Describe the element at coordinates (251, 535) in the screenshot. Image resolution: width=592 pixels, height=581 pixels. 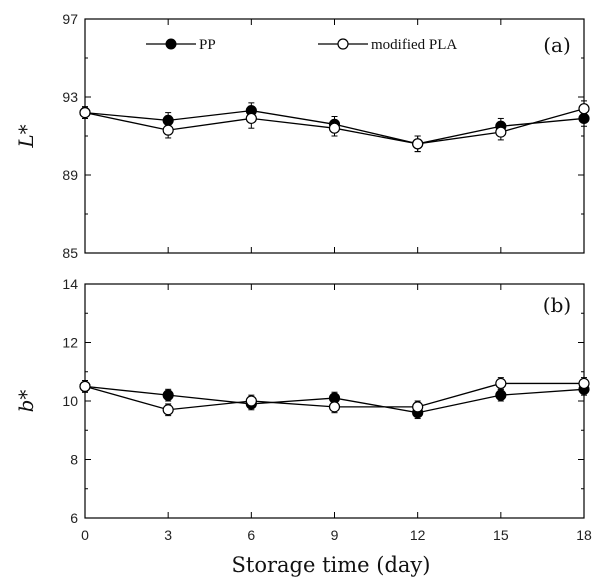
I see `x-tick-label: 6` at that location.